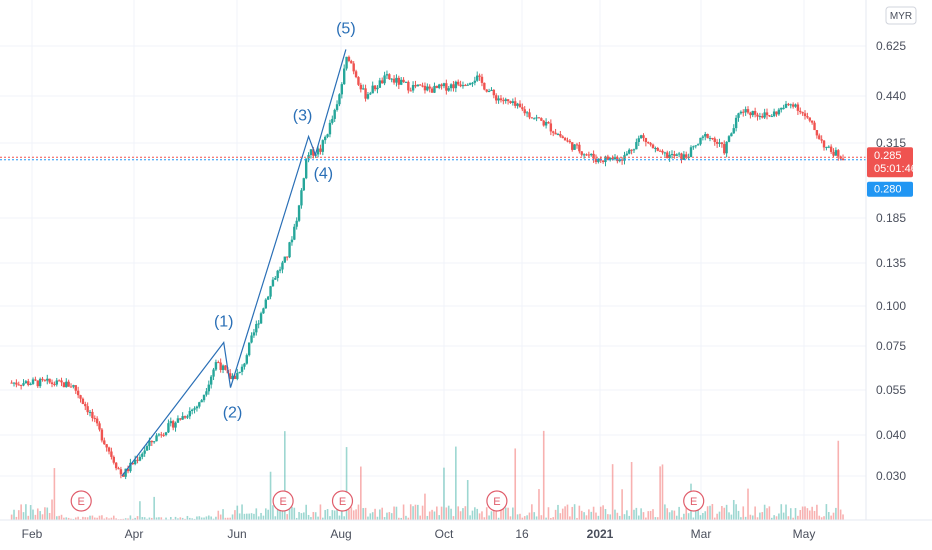  I want to click on time-tick-label: Jun, so click(236, 534).